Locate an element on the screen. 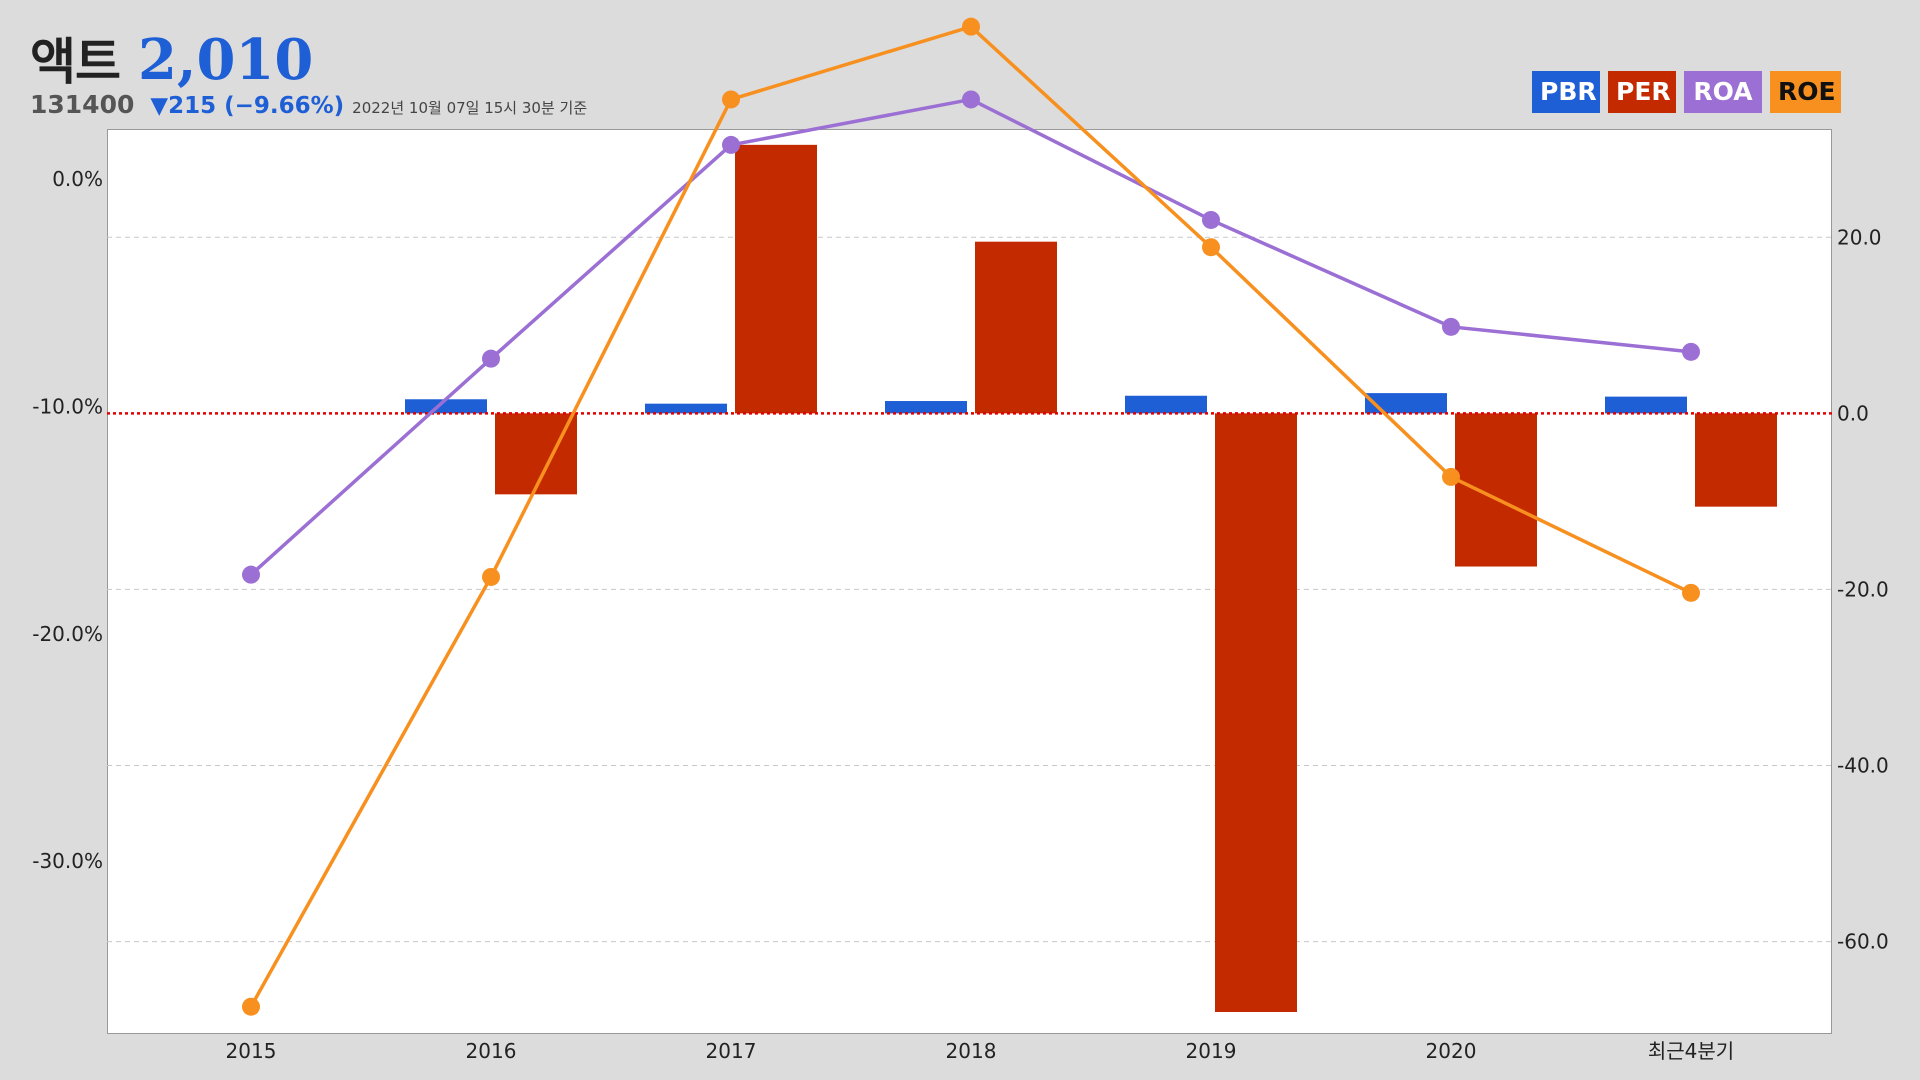 The height and width of the screenshot is (1080, 1920). x-axis-tick: 2019 is located at coordinates (1211, 1051).